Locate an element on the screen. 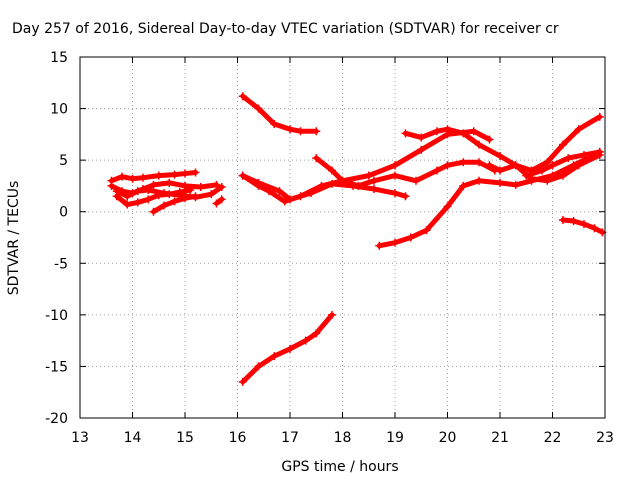 The height and width of the screenshot is (480, 640). y-tick-label: 5 is located at coordinates (63, 161).